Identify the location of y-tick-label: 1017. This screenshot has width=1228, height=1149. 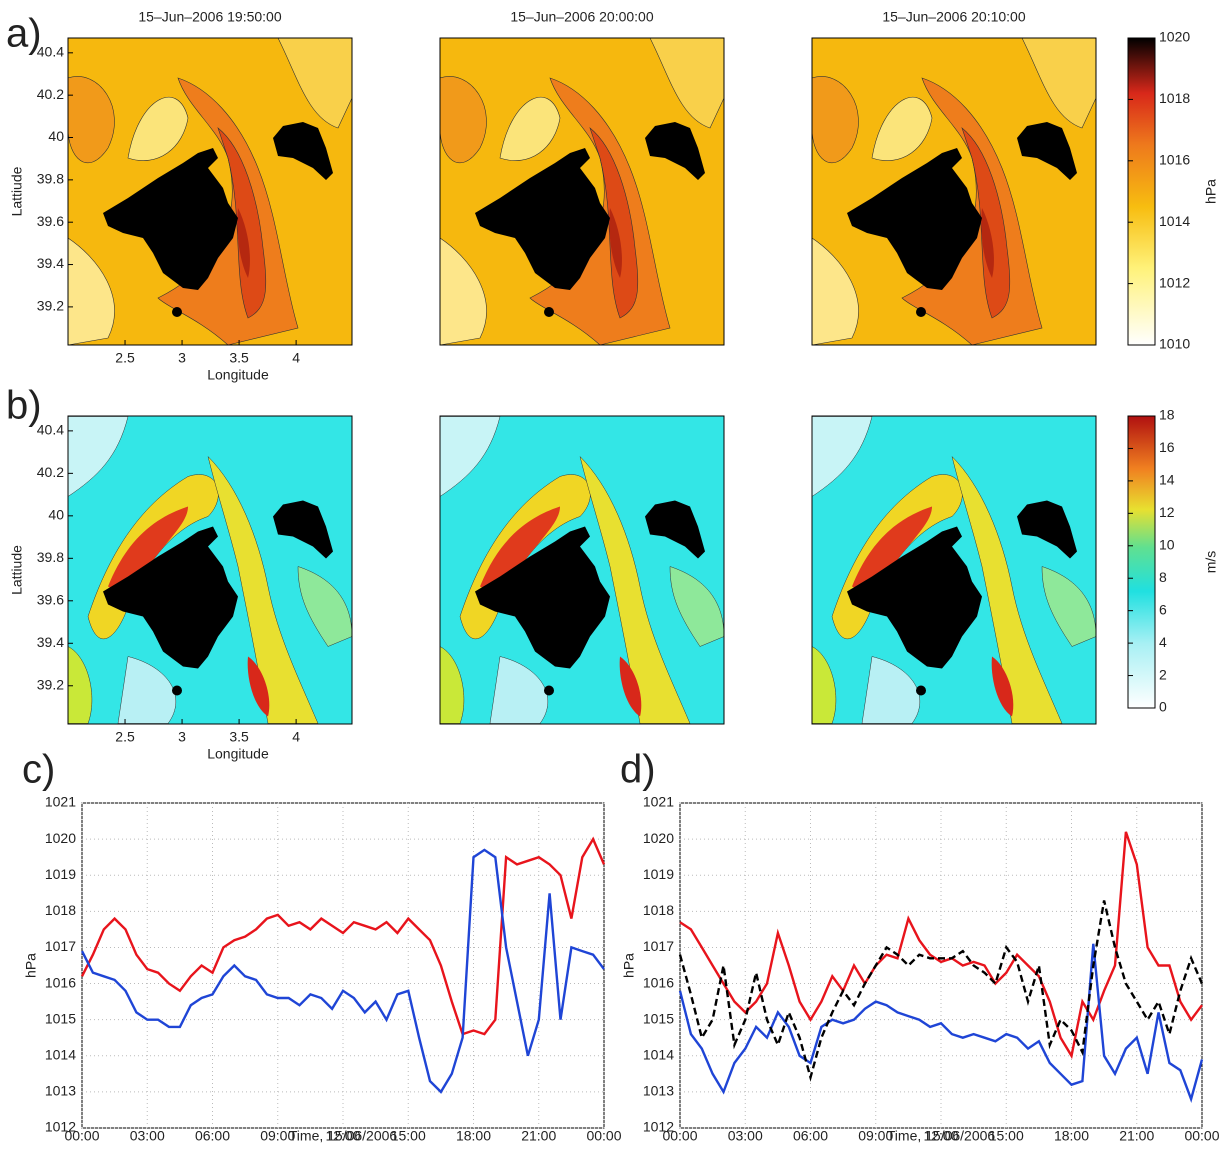
(60, 946).